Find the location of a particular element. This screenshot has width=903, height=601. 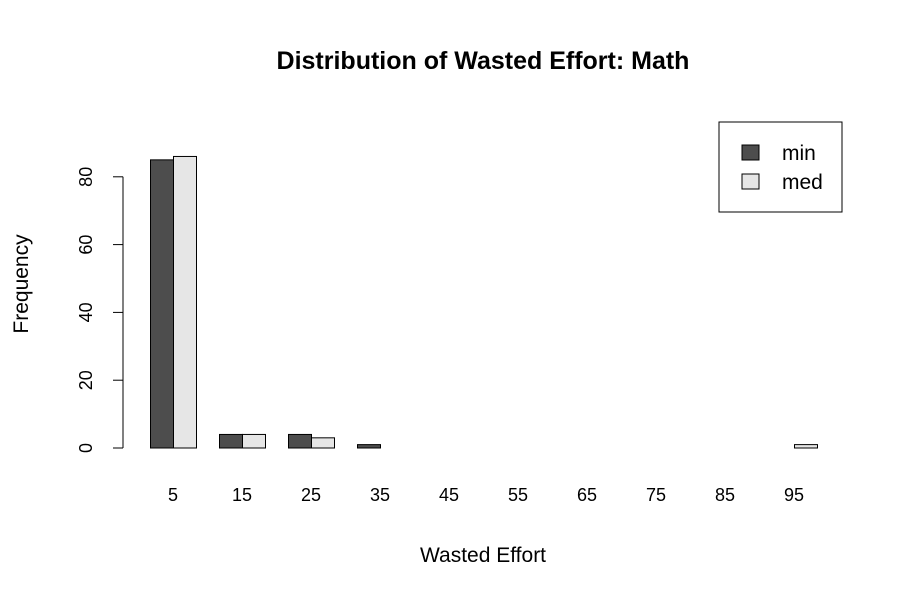

x-axis-label: Wasted Effort is located at coordinates (483, 555).